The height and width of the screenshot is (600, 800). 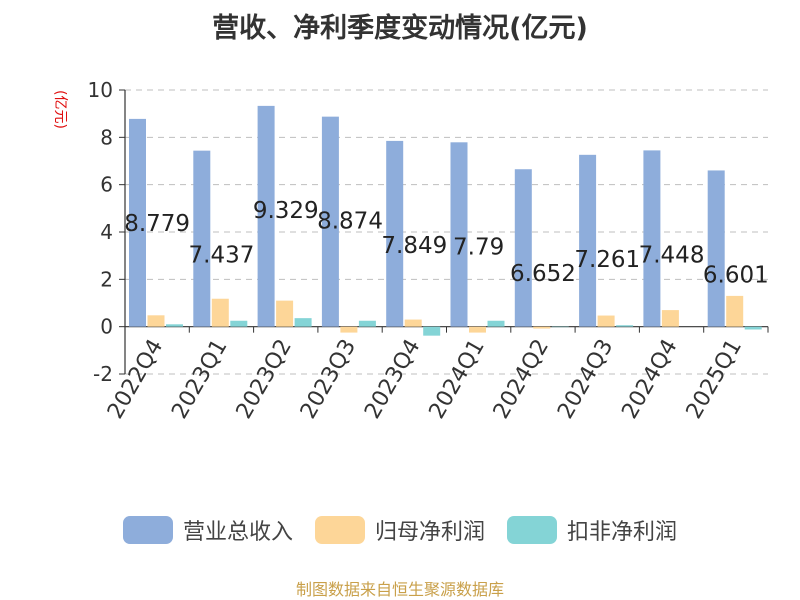 I want to click on x-tick-label: 2023Q3, so click(x=328, y=379).